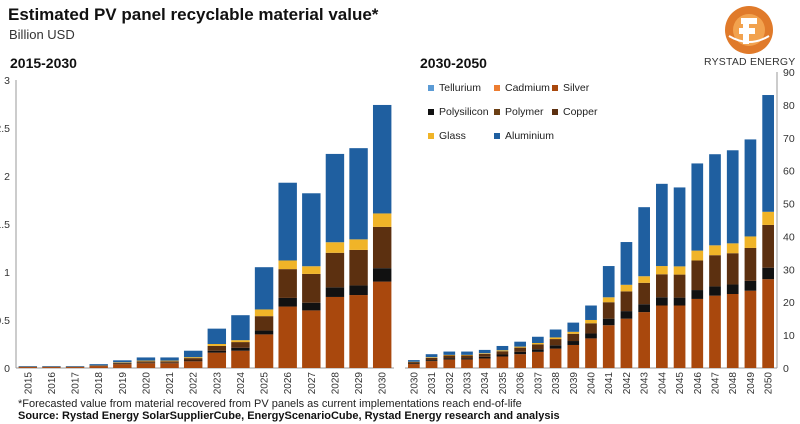 This screenshot has height=424, width=800. I want to click on bar-glass-2035, so click(502, 351).